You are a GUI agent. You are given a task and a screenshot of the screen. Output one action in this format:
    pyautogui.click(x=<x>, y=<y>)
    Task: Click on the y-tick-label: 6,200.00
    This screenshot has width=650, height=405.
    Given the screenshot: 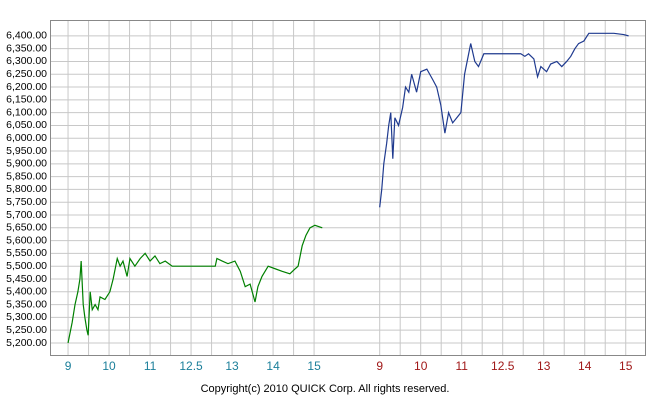 What is the action you would take?
    pyautogui.click(x=26, y=87)
    